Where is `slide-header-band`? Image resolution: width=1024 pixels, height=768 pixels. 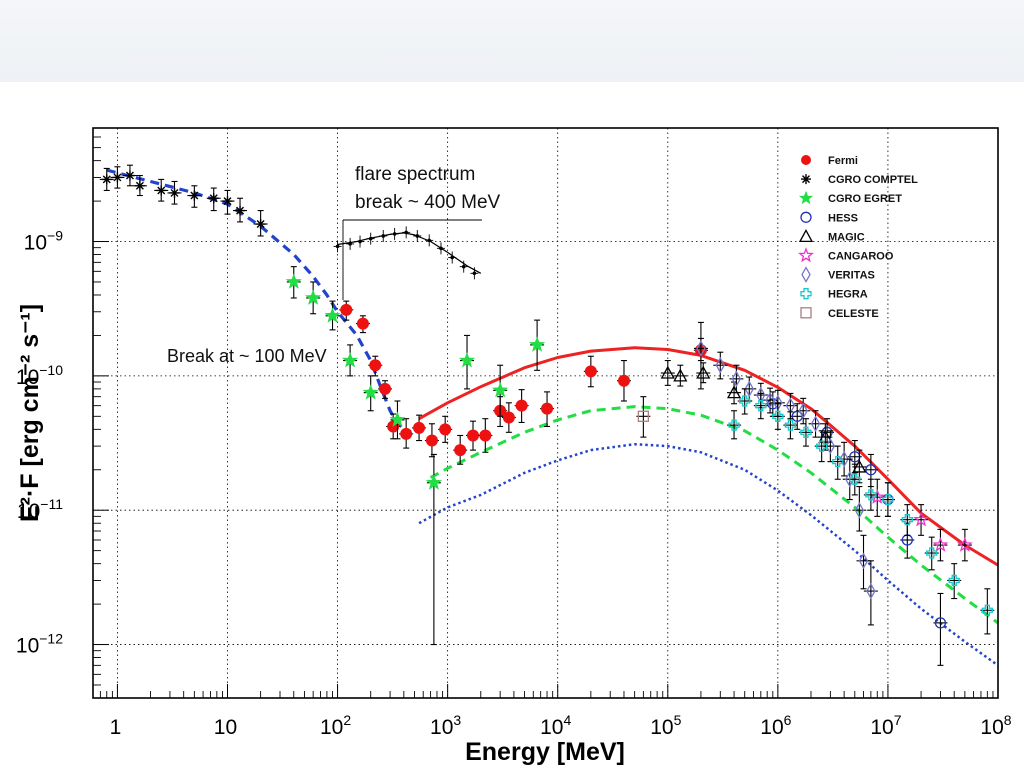 slide-header-band is located at coordinates (512, 41).